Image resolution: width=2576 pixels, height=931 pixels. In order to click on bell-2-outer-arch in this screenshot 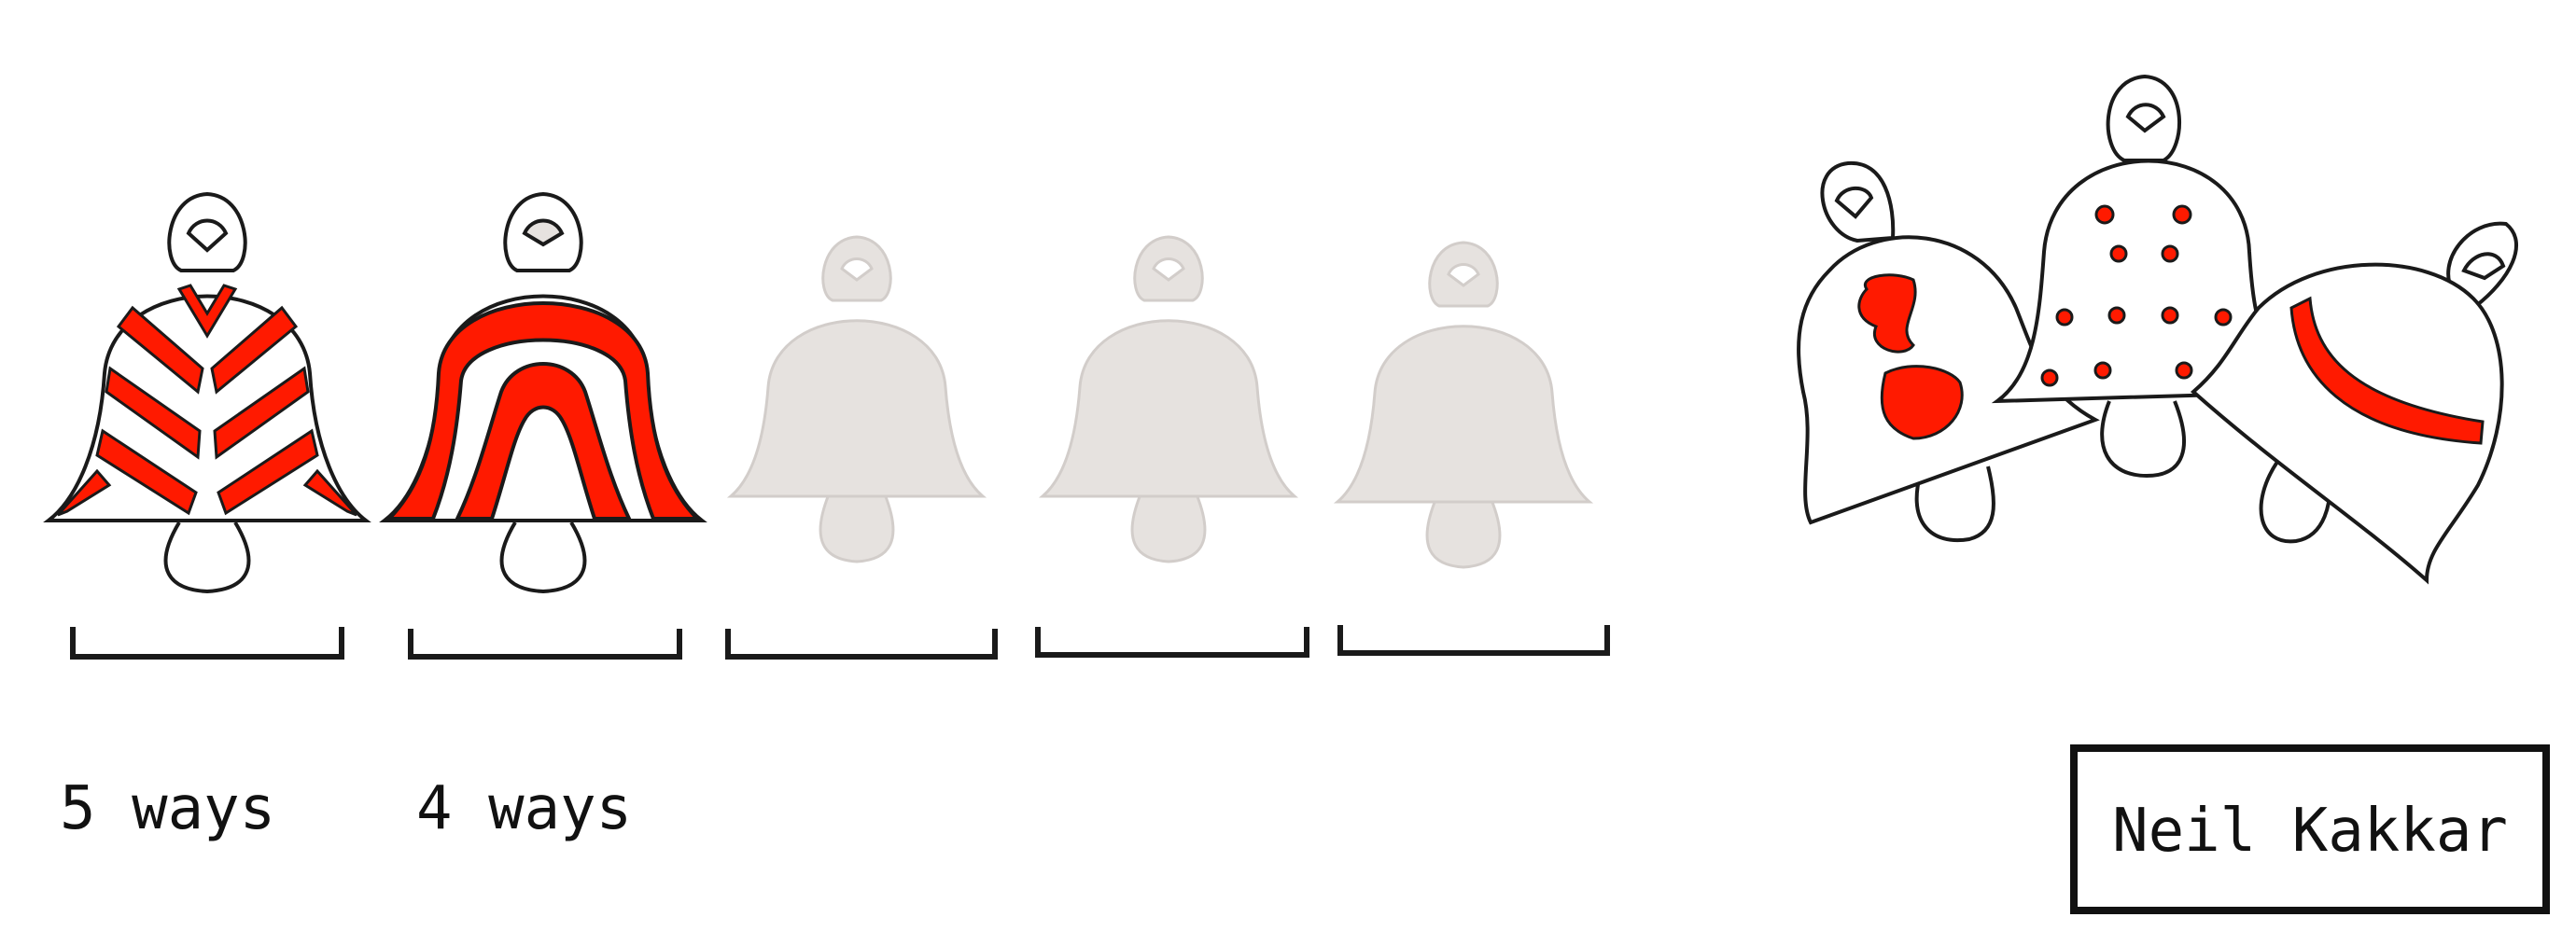, I will do `click(543, 411)`.